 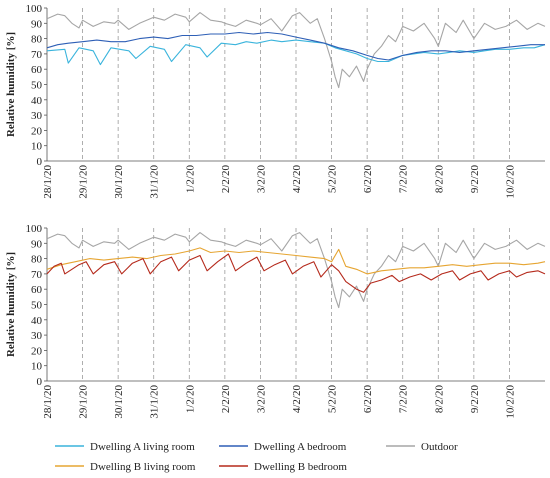 I want to click on legend-label: Outdoor, so click(x=439, y=447).